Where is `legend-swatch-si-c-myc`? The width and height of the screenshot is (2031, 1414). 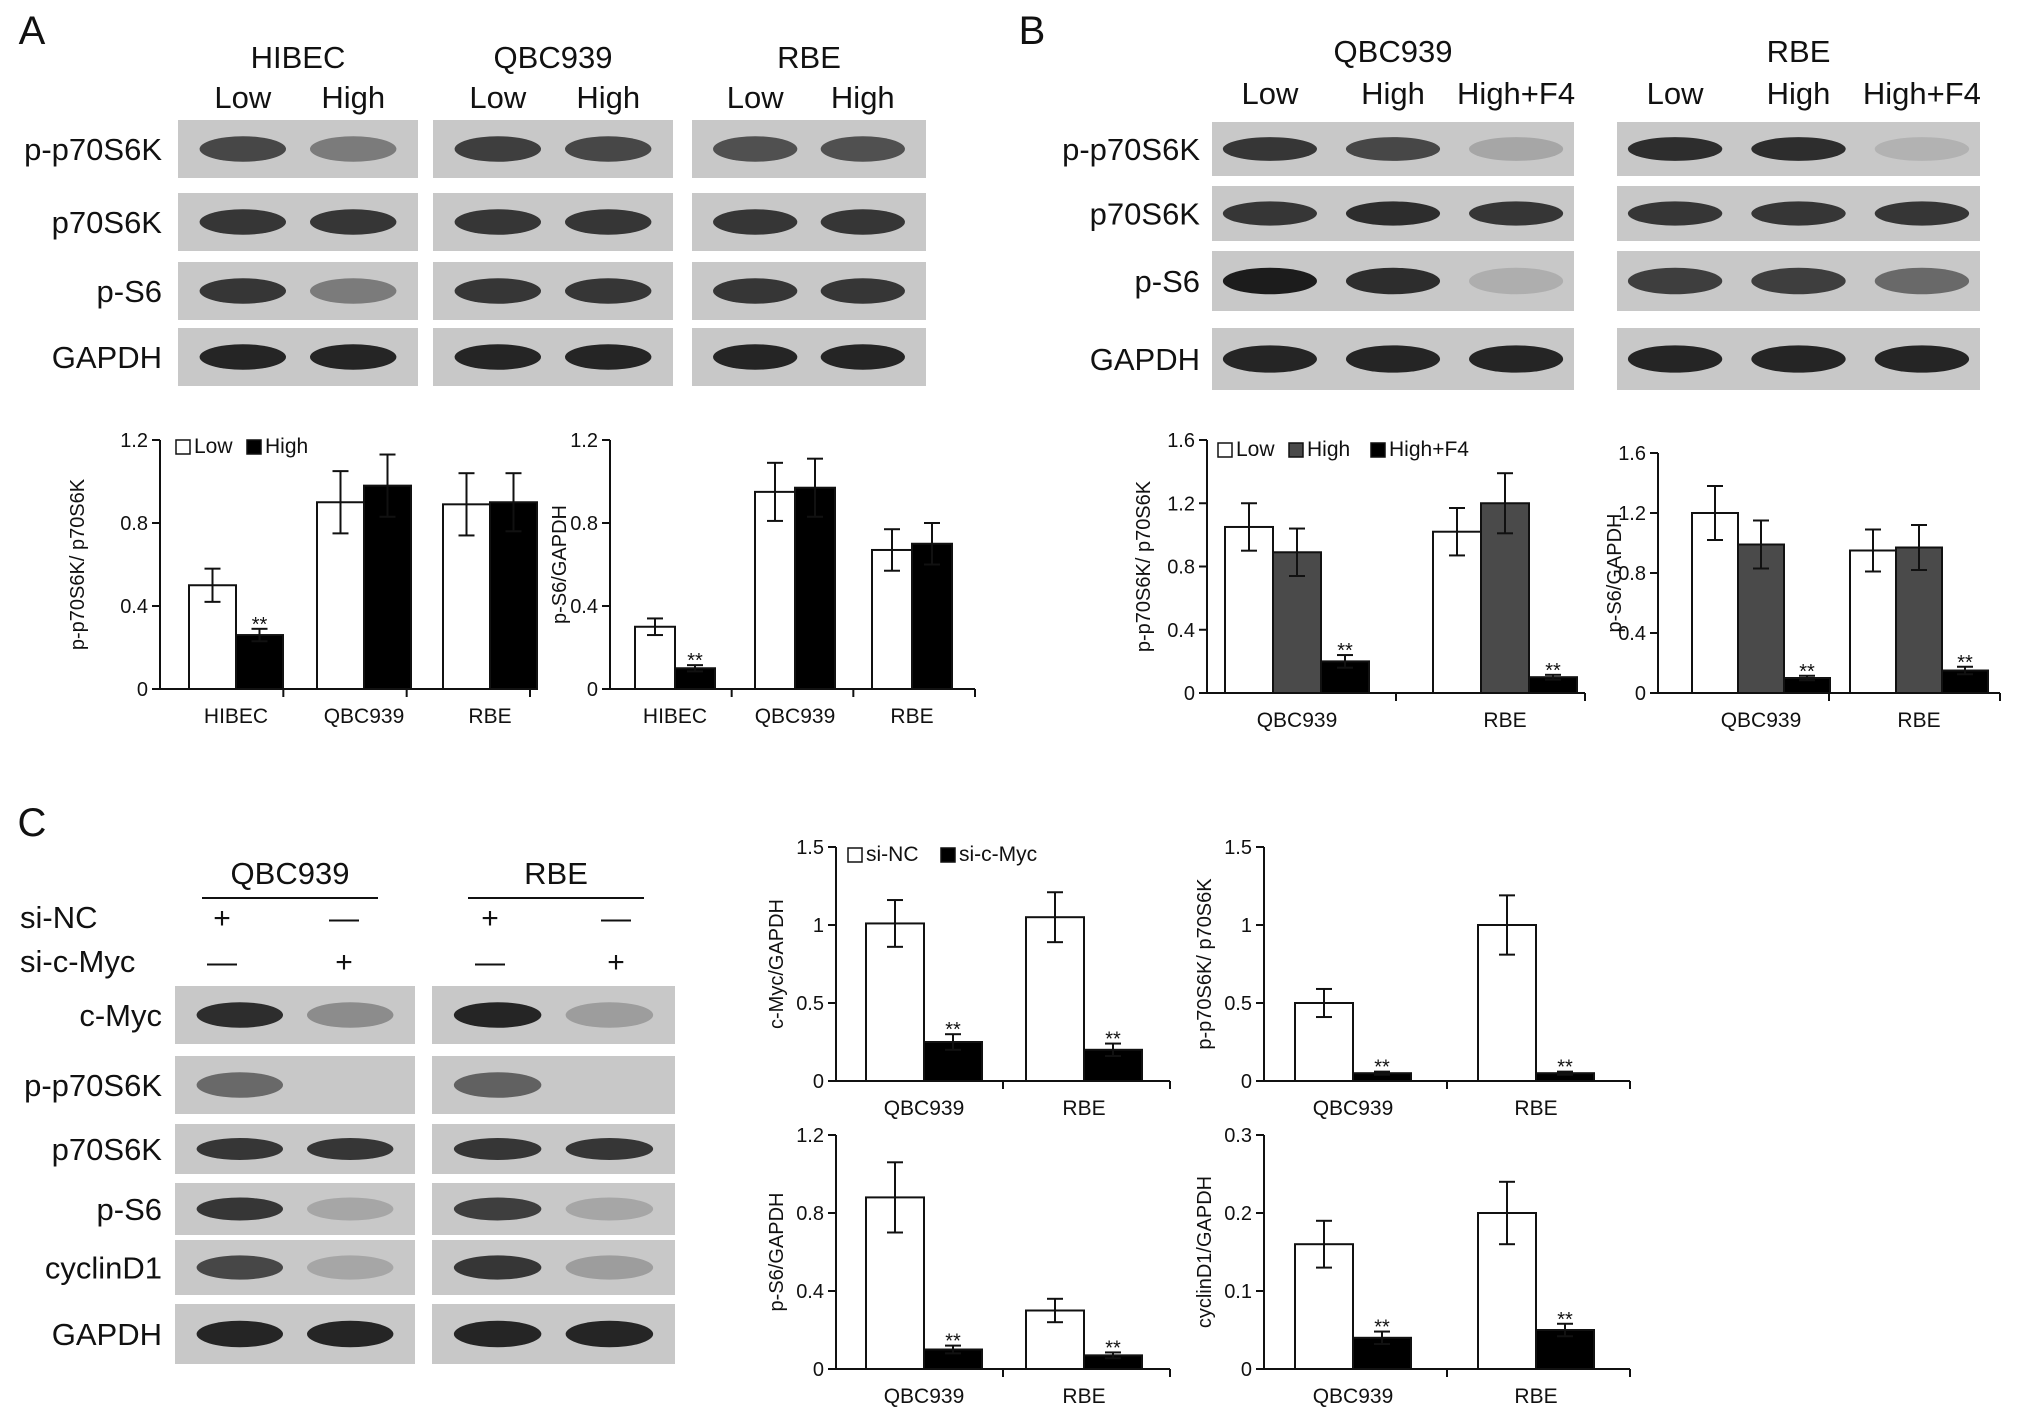 legend-swatch-si-c-myc is located at coordinates (948, 855).